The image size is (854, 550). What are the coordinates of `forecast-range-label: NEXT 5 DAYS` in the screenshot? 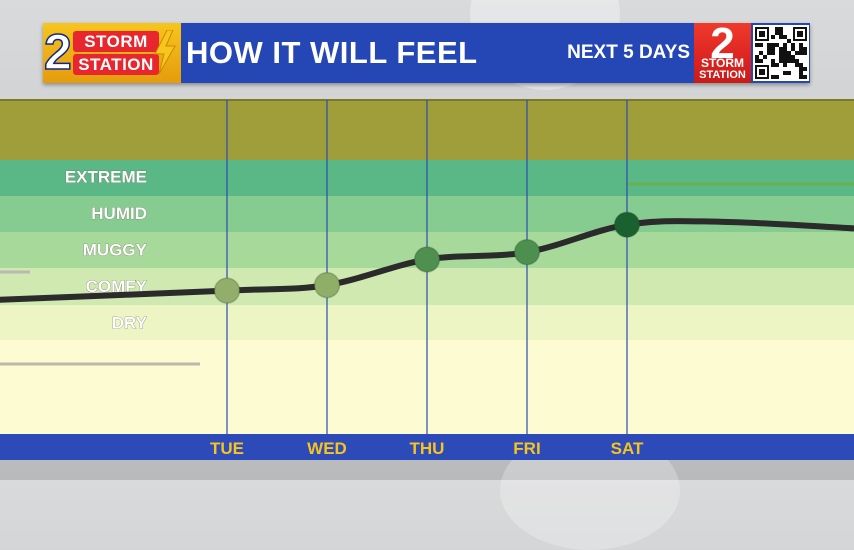 It's located at (628, 52).